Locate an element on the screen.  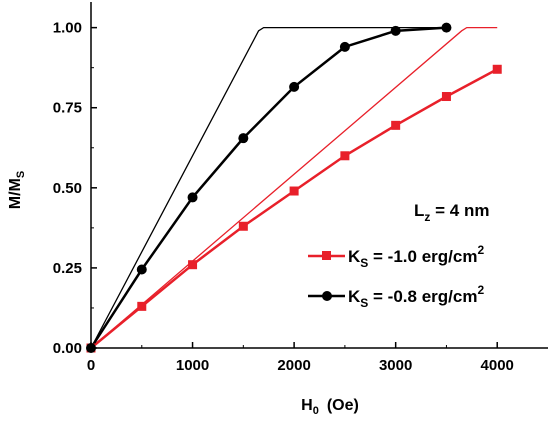
legend-entry-red: KS = -1.0 erg/cm2 is located at coordinates (396, 256).